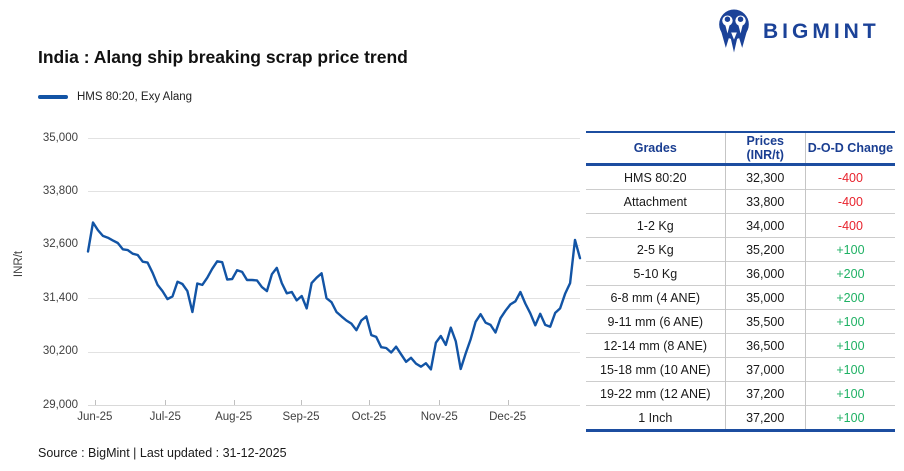 The height and width of the screenshot is (471, 904). I want to click on bigmint-wordmark: BIGMINT, so click(821, 31).